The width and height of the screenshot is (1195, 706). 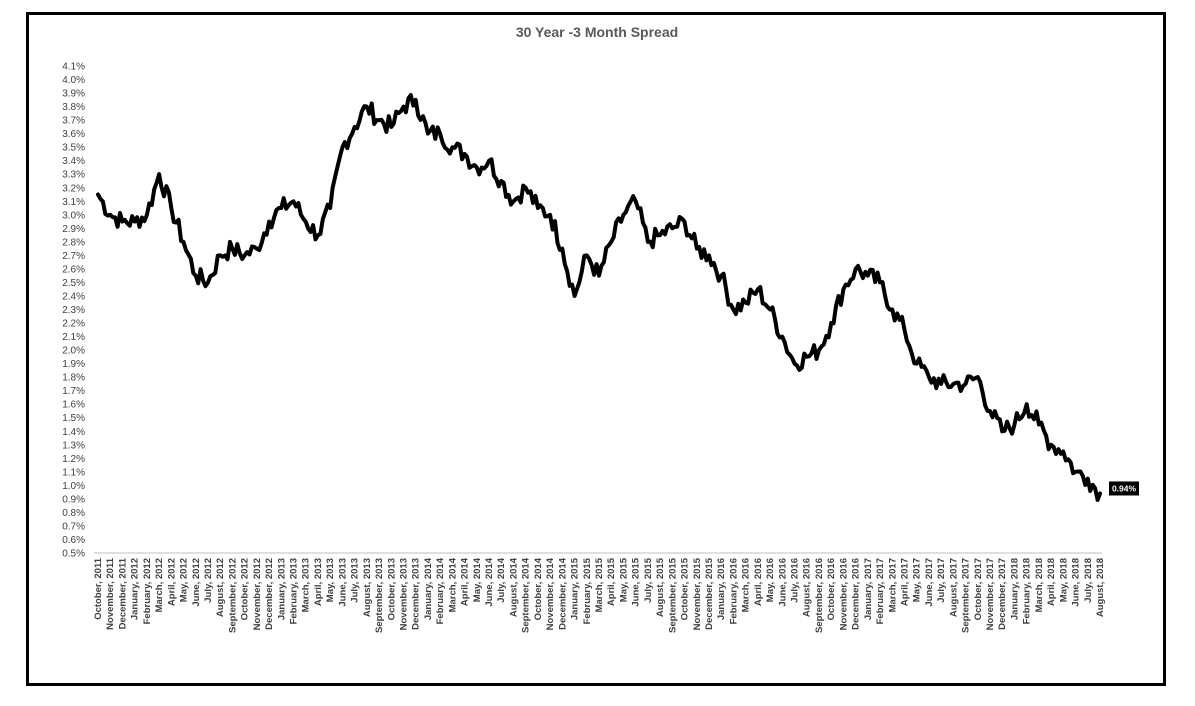 What do you see at coordinates (73, 351) in the screenshot?
I see `y-tick-label: 2.0%` at bounding box center [73, 351].